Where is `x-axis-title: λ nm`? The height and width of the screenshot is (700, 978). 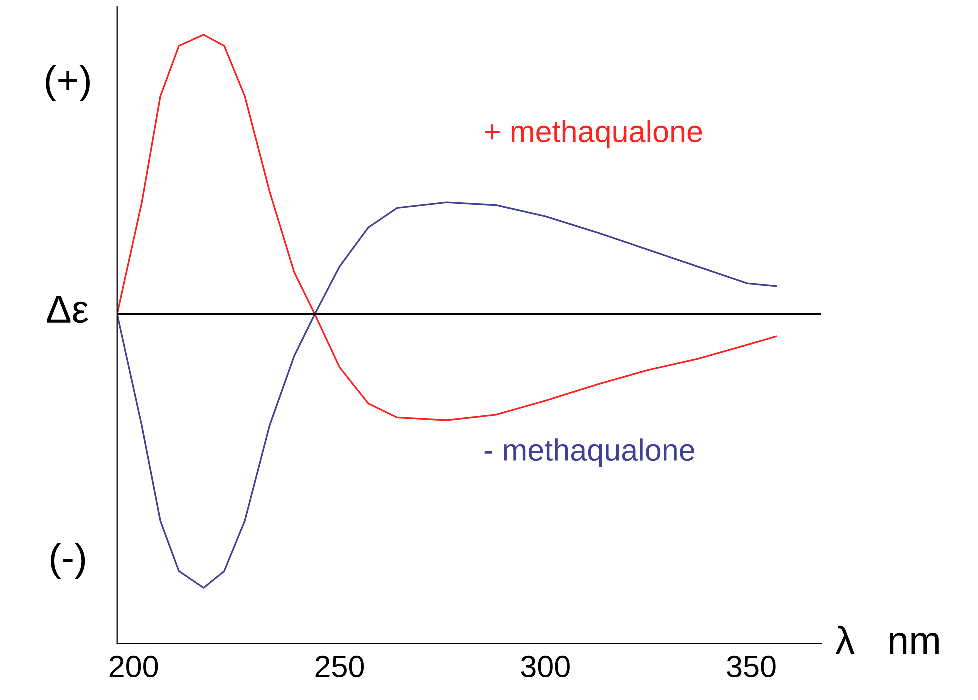
x-axis-title: λ nm is located at coordinates (887, 640).